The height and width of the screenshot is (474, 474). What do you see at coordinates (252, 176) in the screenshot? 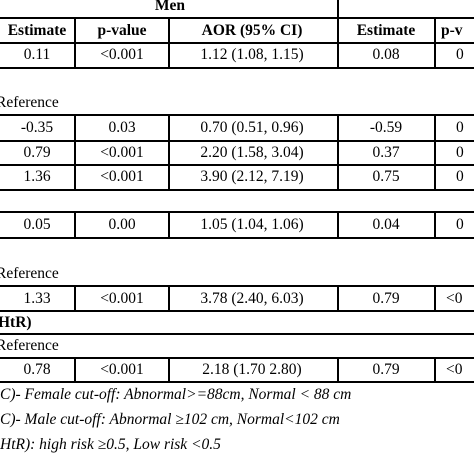
I see `cell-aor: 3.90 (2.12, 7.19)` at bounding box center [252, 176].